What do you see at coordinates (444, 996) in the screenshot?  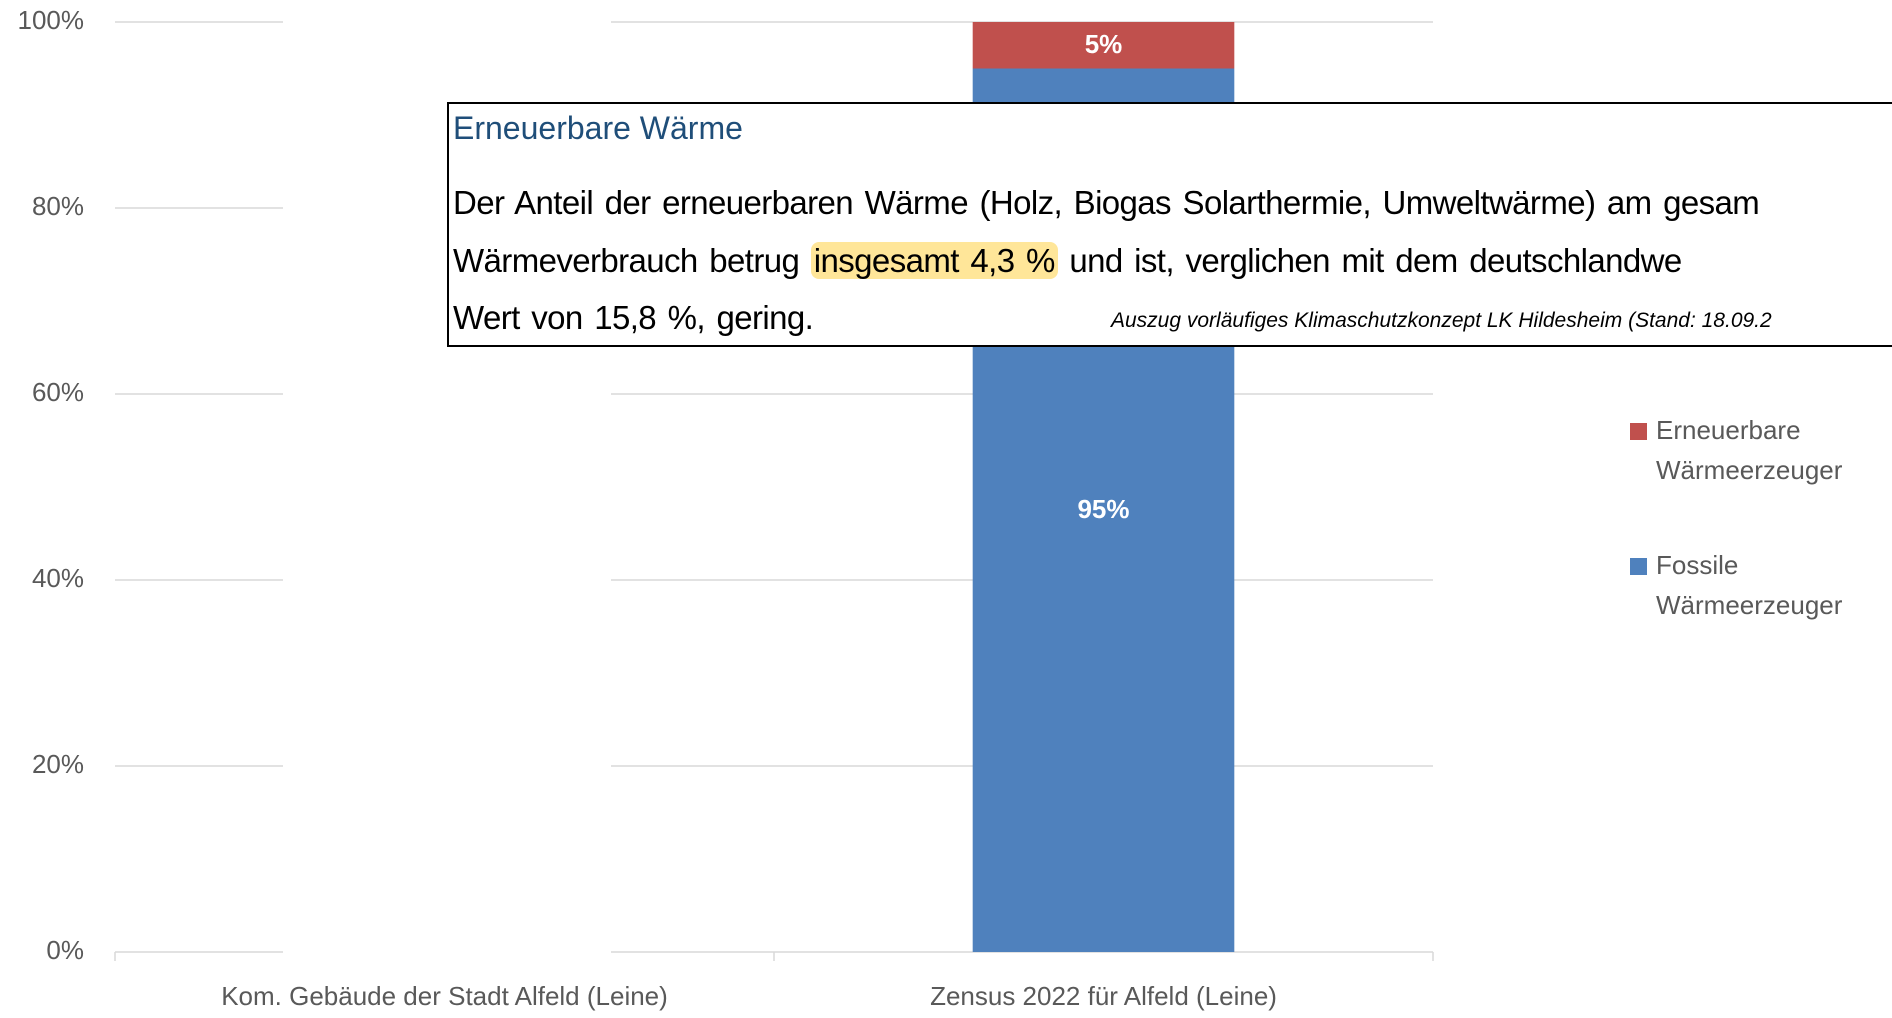 I see `x-tick-label: Kom. Gebäude der Stadt Alfeld (Leine)` at bounding box center [444, 996].